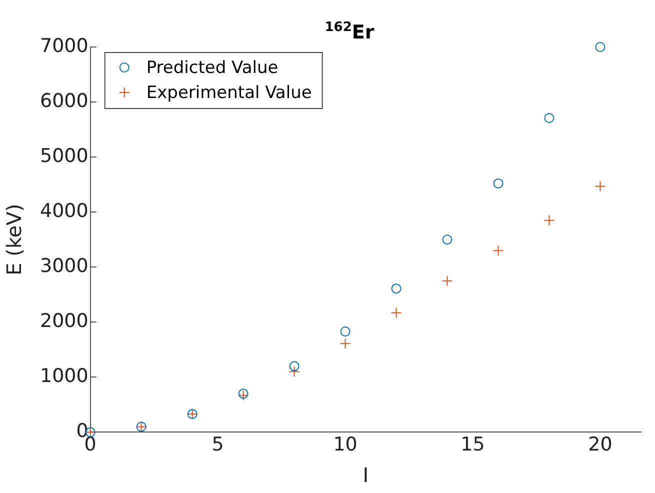  Describe the element at coordinates (64, 45) in the screenshot. I see `y-tick-label: 7000` at that location.